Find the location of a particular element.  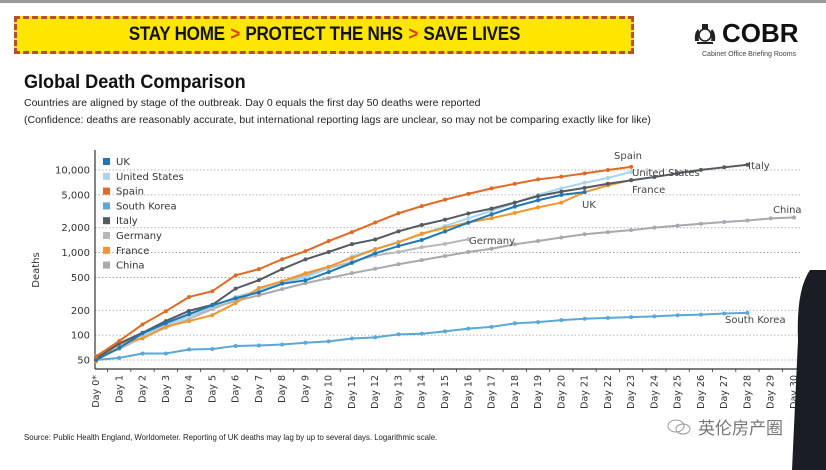

y-tick-label: 1,000 is located at coordinates (75, 253).